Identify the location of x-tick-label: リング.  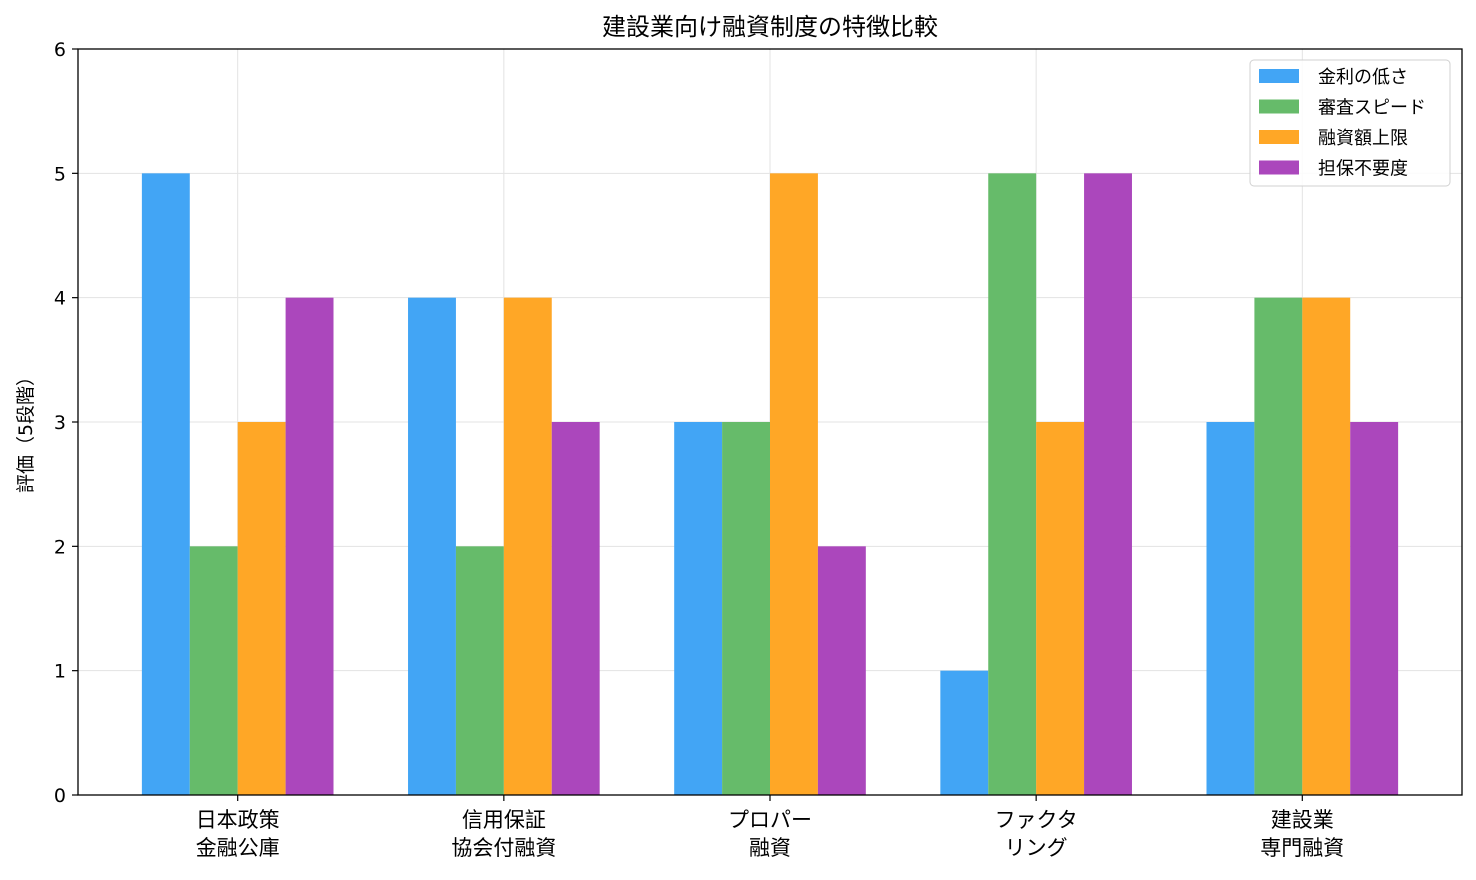
(1036, 848).